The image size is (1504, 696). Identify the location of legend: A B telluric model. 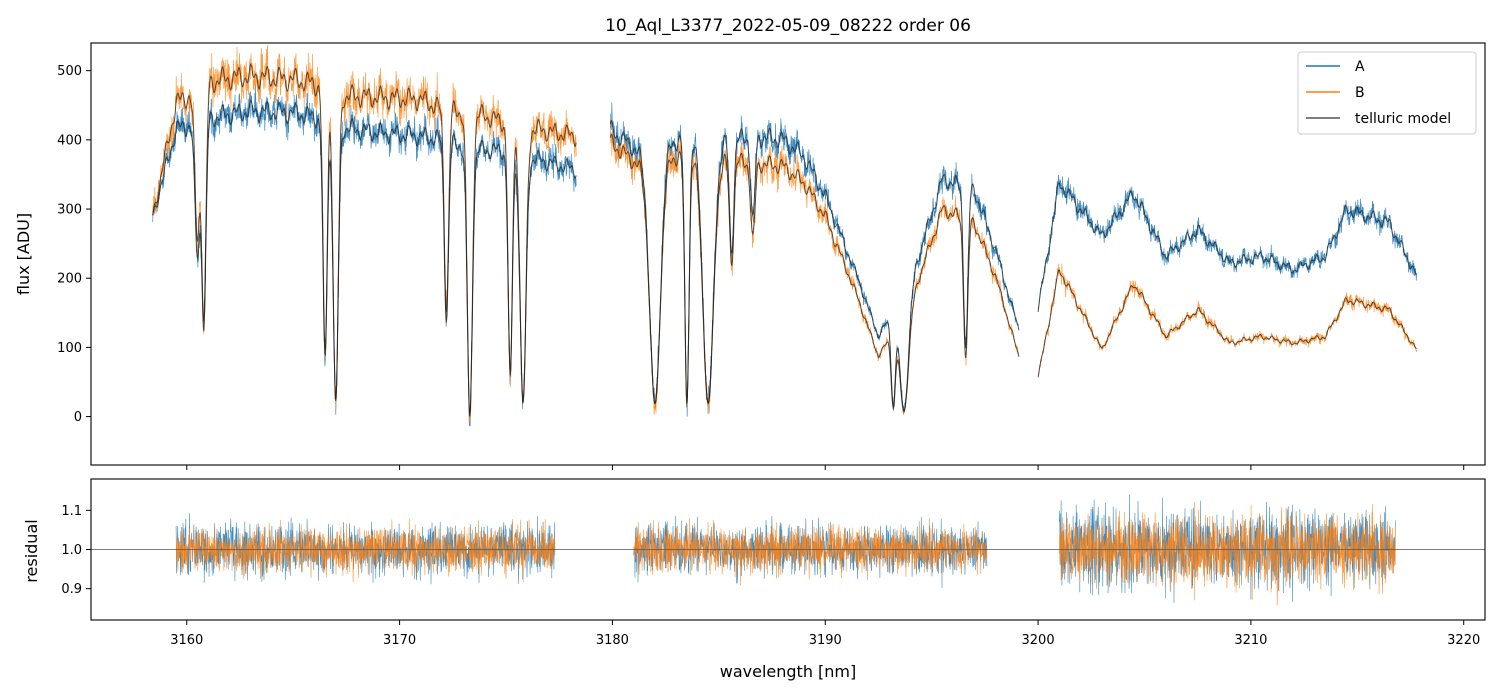
(1387, 93).